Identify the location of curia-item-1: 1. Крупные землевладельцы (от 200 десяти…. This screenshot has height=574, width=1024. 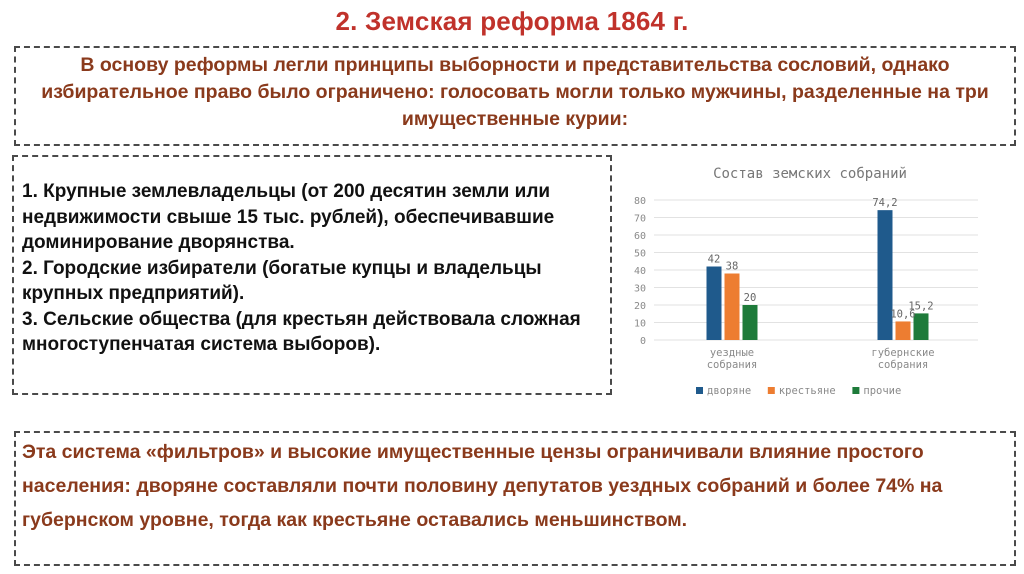
(288, 217).